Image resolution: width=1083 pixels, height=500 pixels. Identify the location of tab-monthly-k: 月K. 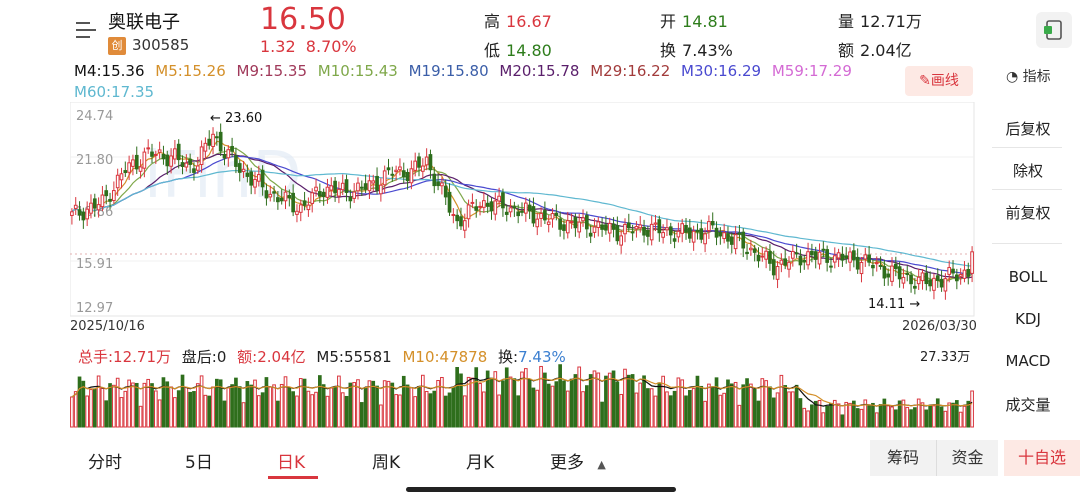
(480, 463).